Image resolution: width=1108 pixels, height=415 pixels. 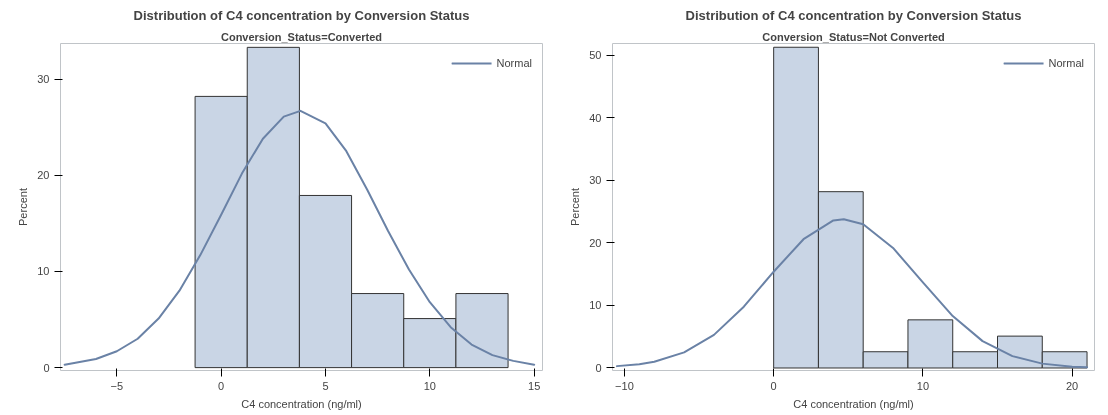 I want to click on x-tick-label: 5, so click(x=325, y=385).